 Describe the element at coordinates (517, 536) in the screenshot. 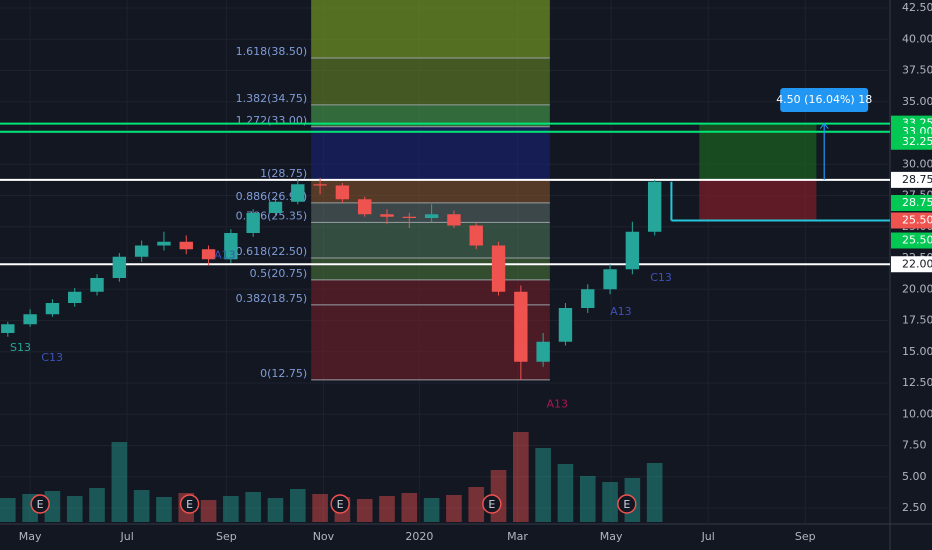

I see `x-tick-label: Mar` at that location.